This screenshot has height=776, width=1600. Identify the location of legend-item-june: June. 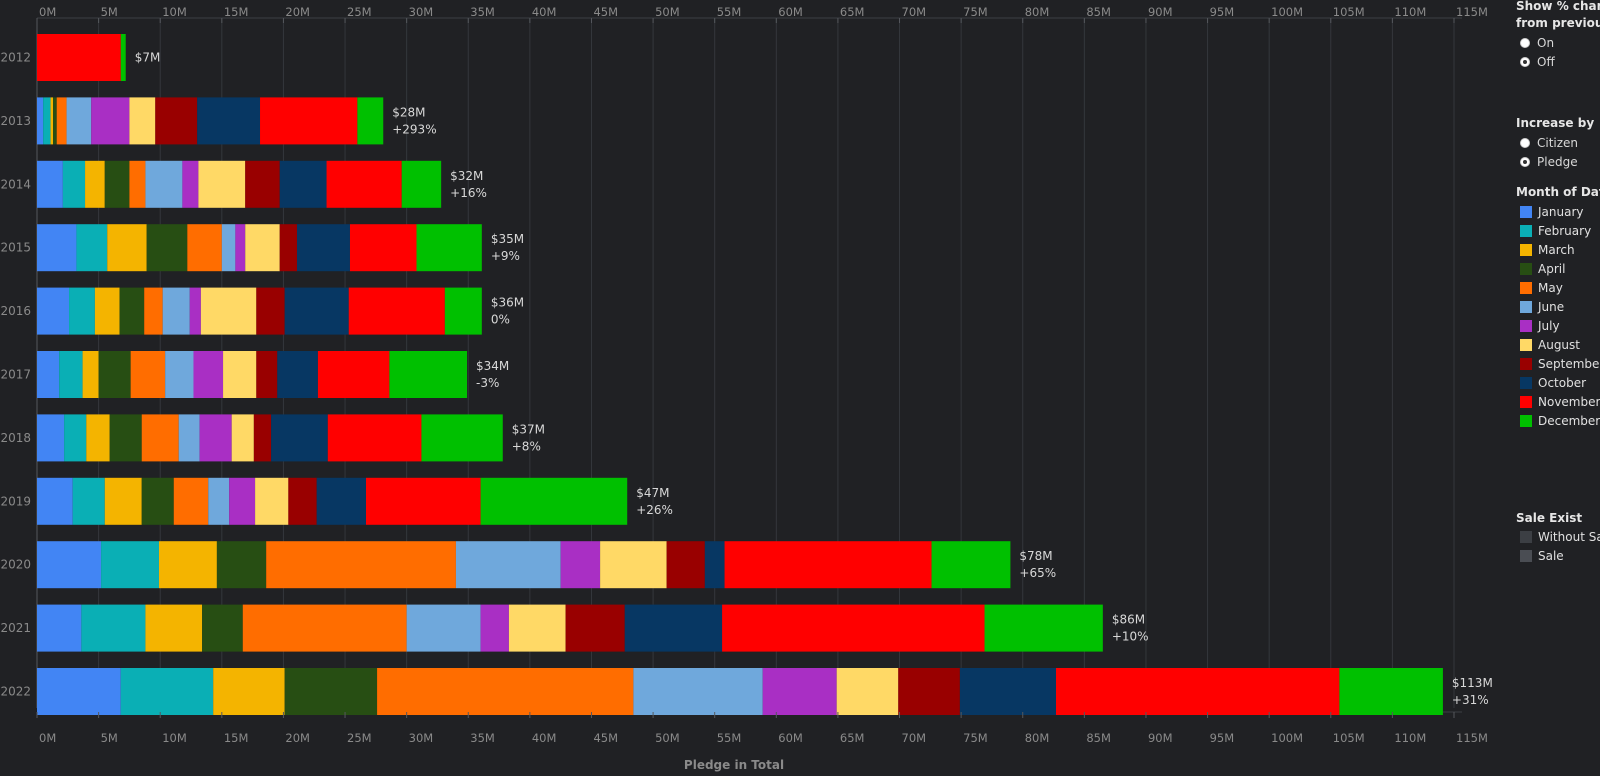
(1542, 307).